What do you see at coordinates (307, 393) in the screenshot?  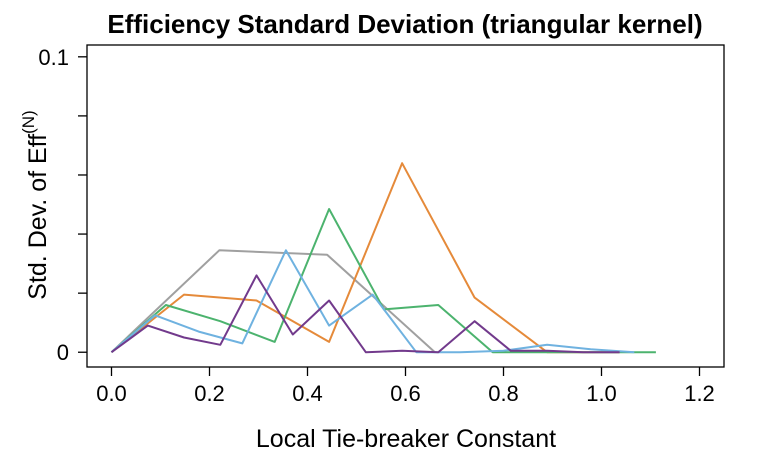 I see `x-tick-label: 0.4` at bounding box center [307, 393].